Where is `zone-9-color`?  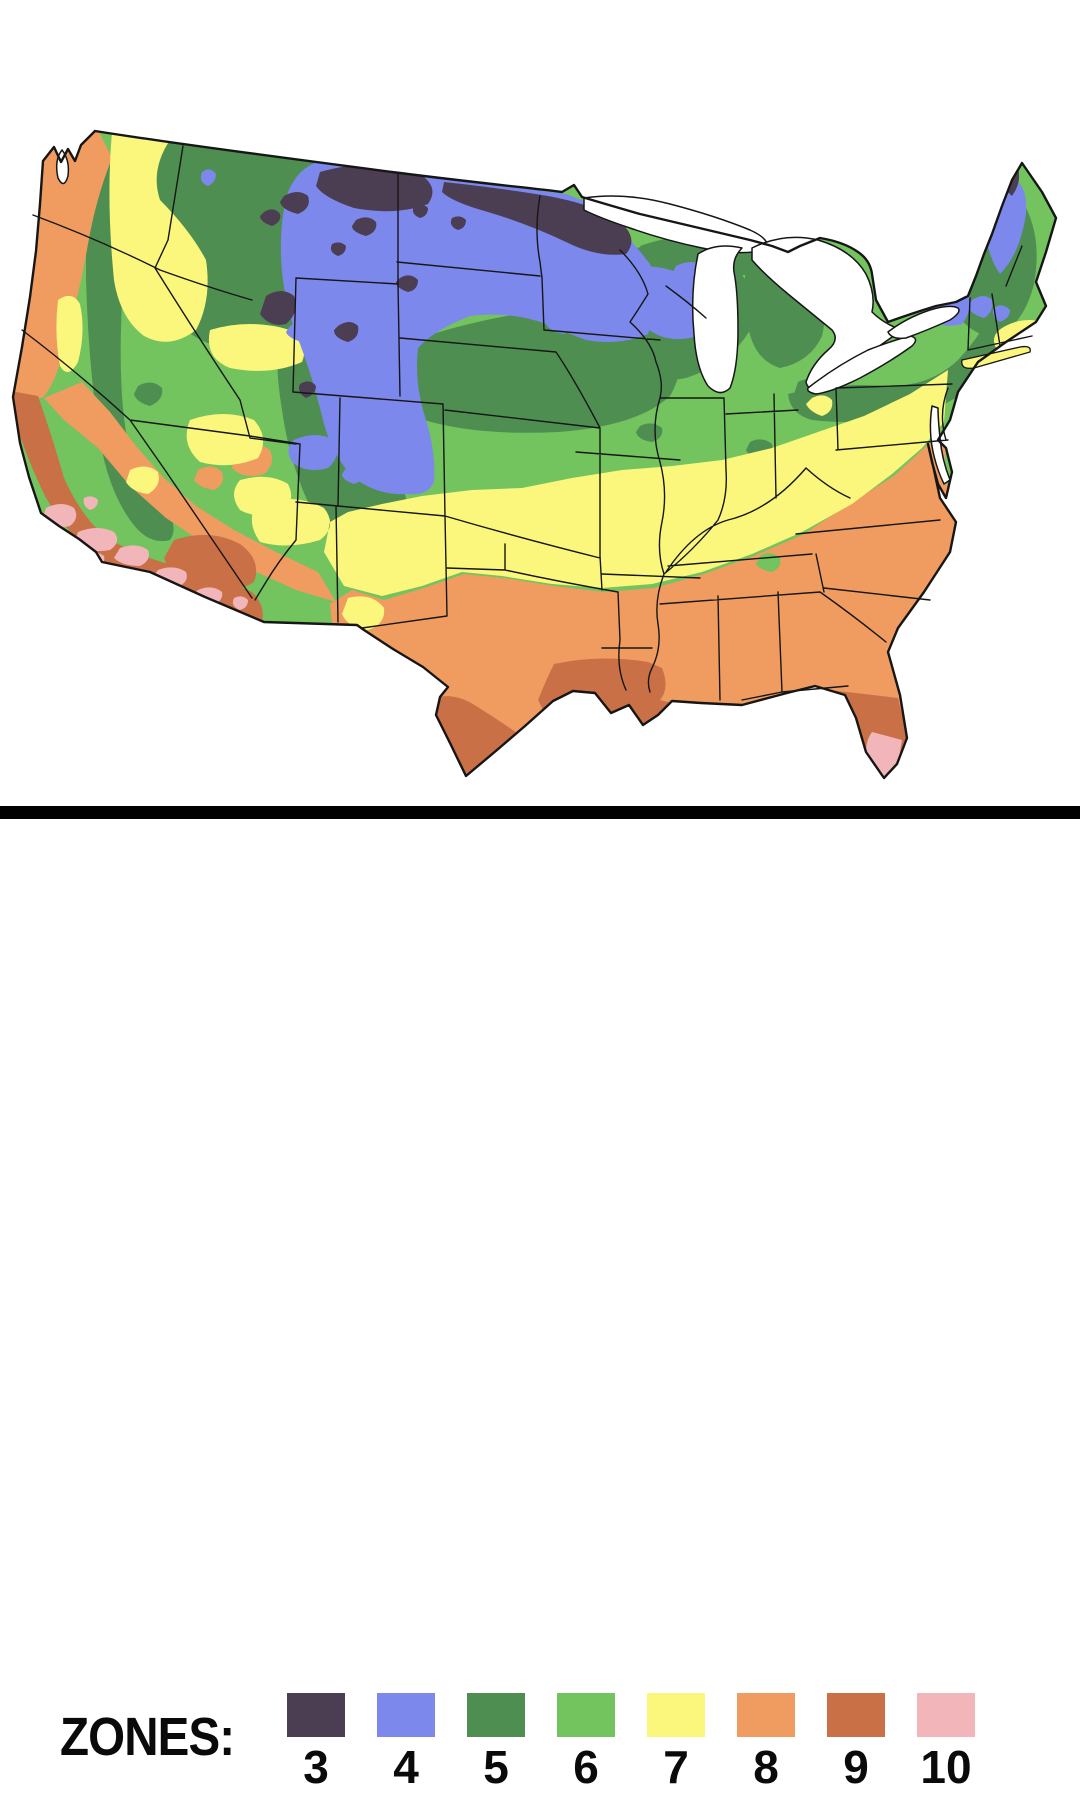 zone-9-color is located at coordinates (856, 1715).